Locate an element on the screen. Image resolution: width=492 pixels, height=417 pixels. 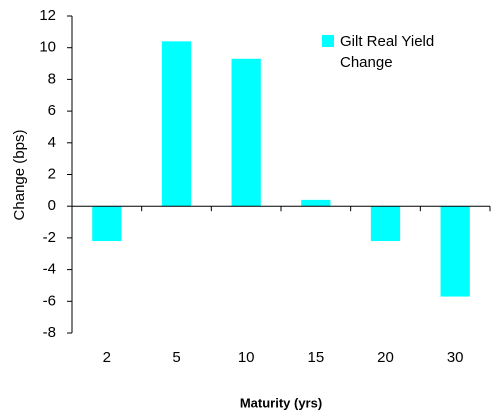
legend-label: Gilt Real Yield Change is located at coordinates (387, 52).